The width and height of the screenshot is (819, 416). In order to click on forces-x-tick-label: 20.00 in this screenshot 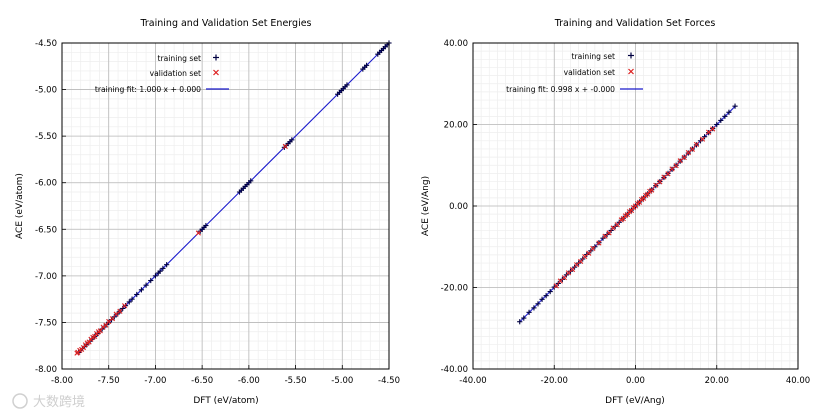, I will do `click(717, 381)`.